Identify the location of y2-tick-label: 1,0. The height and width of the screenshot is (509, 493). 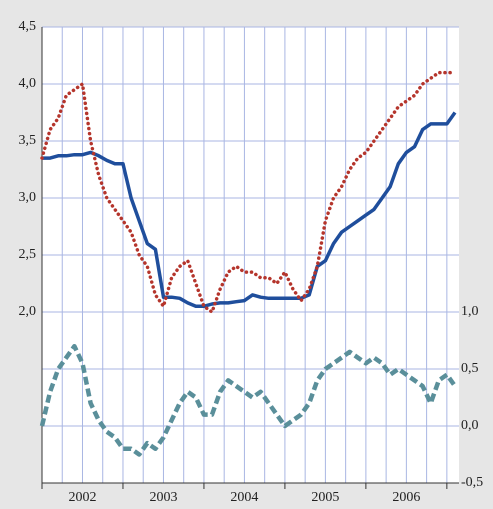
(470, 311).